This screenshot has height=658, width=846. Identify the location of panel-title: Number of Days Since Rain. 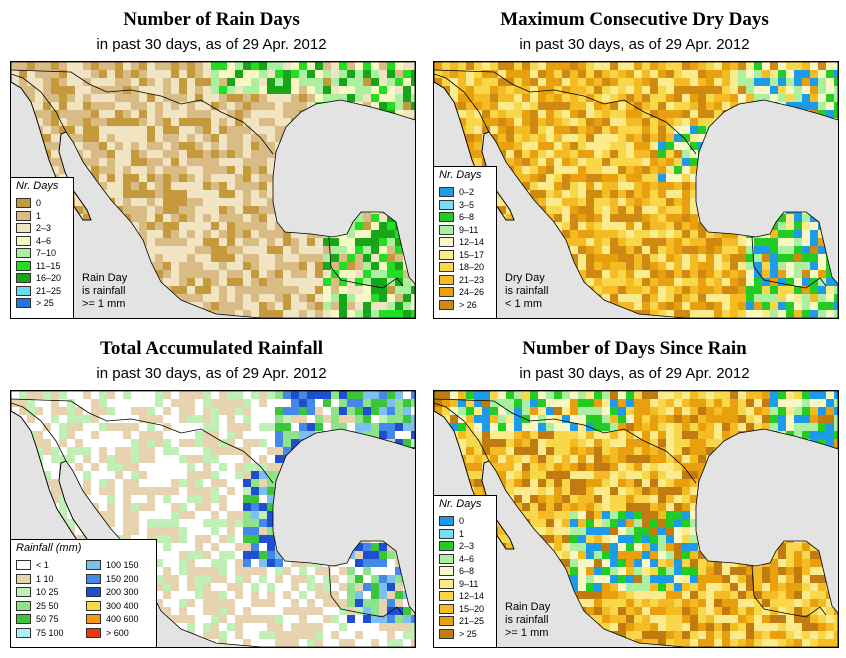
(634, 348).